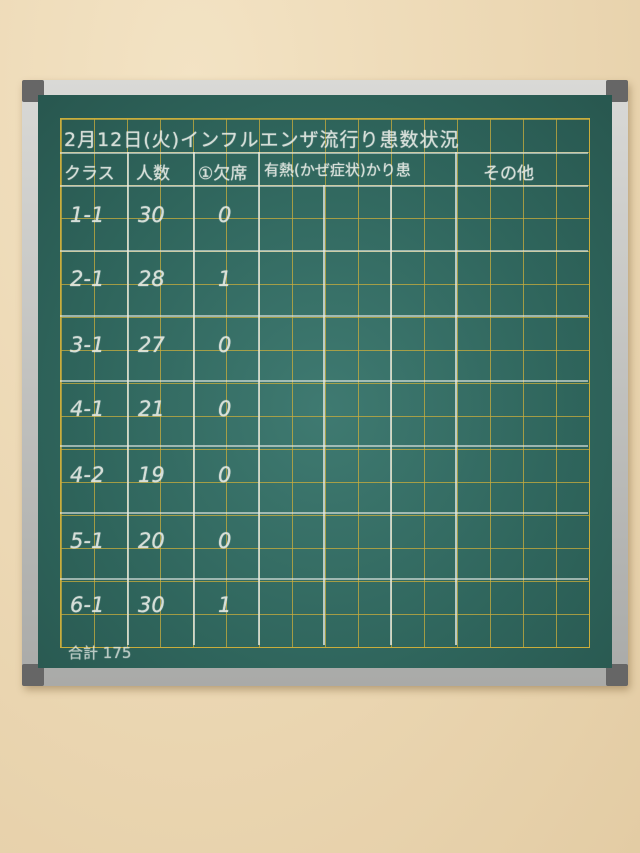  What do you see at coordinates (87, 345) in the screenshot?
I see `row-class: 3-1` at bounding box center [87, 345].